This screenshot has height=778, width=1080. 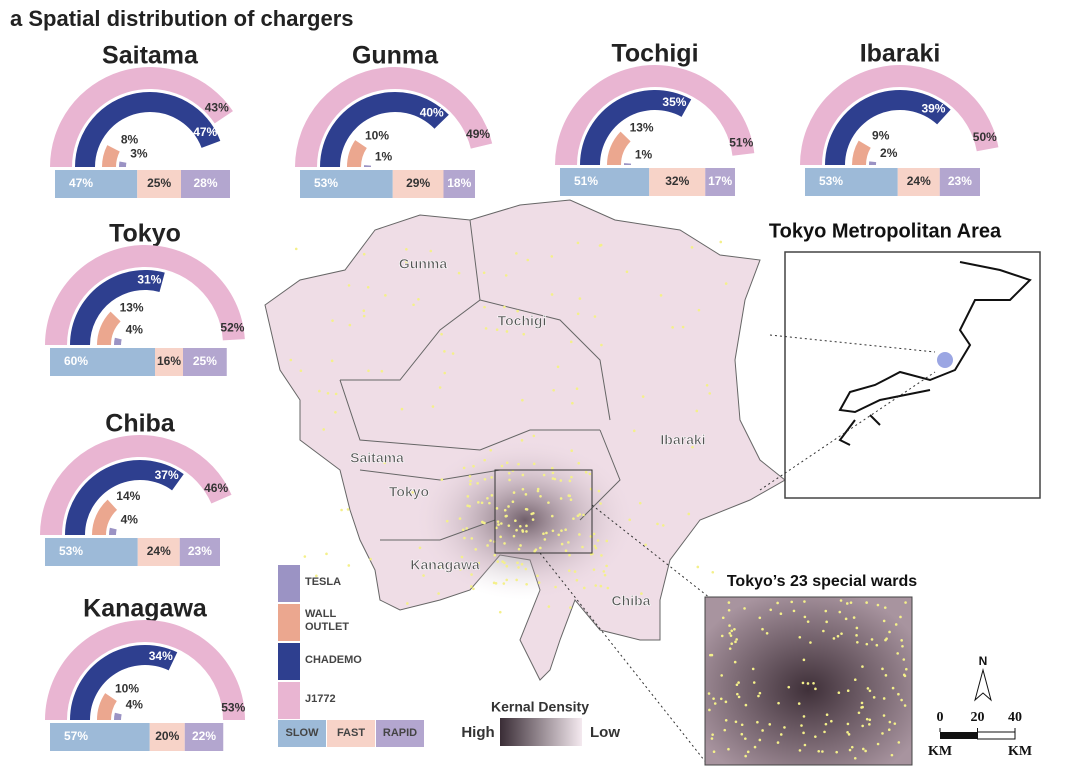 I want to click on speed-label: 25%, so click(x=205, y=361).